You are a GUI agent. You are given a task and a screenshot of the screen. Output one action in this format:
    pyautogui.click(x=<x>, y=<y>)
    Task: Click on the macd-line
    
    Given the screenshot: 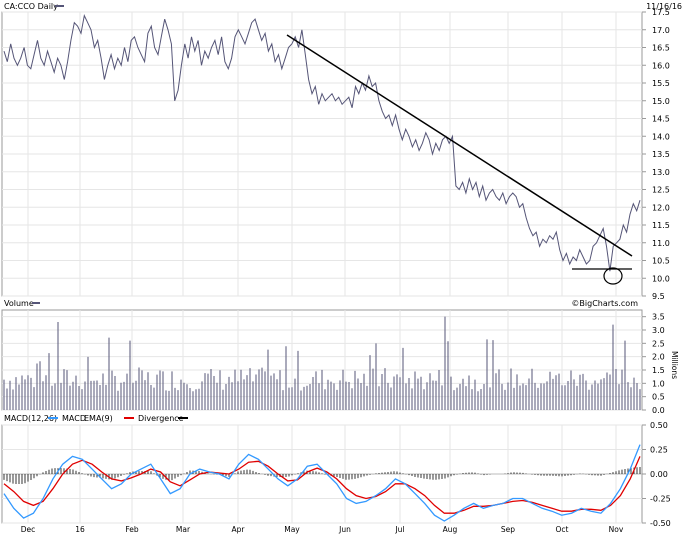 What is the action you would take?
    pyautogui.click(x=322, y=483)
    